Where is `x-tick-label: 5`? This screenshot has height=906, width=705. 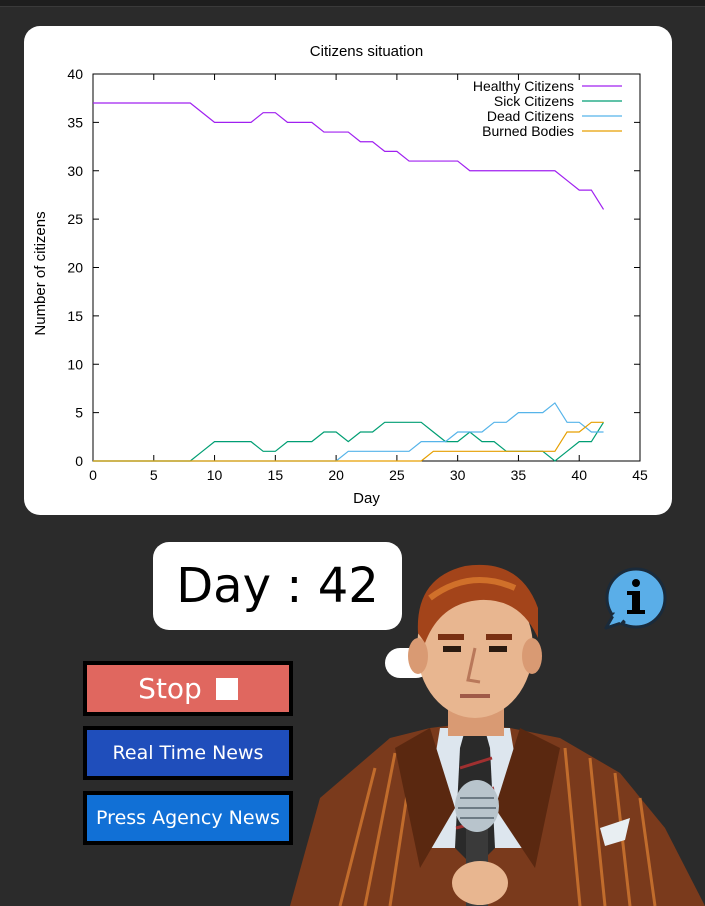 x-tick-label: 5 is located at coordinates (154, 475).